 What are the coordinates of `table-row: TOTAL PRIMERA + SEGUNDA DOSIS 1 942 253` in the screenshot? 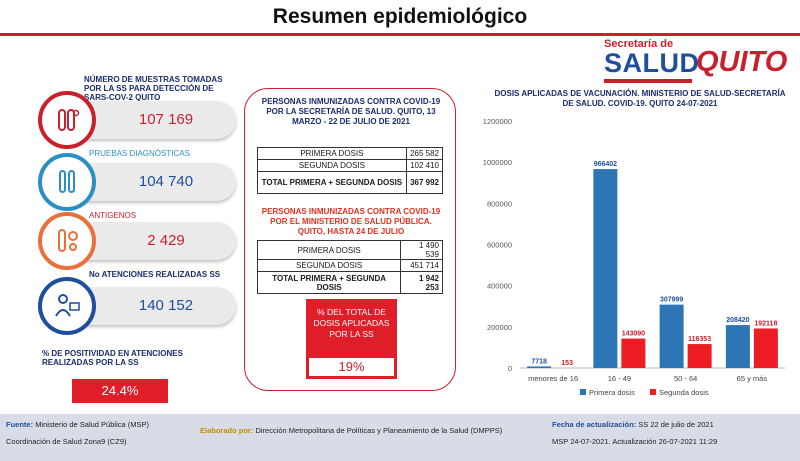 It's located at (349, 282).